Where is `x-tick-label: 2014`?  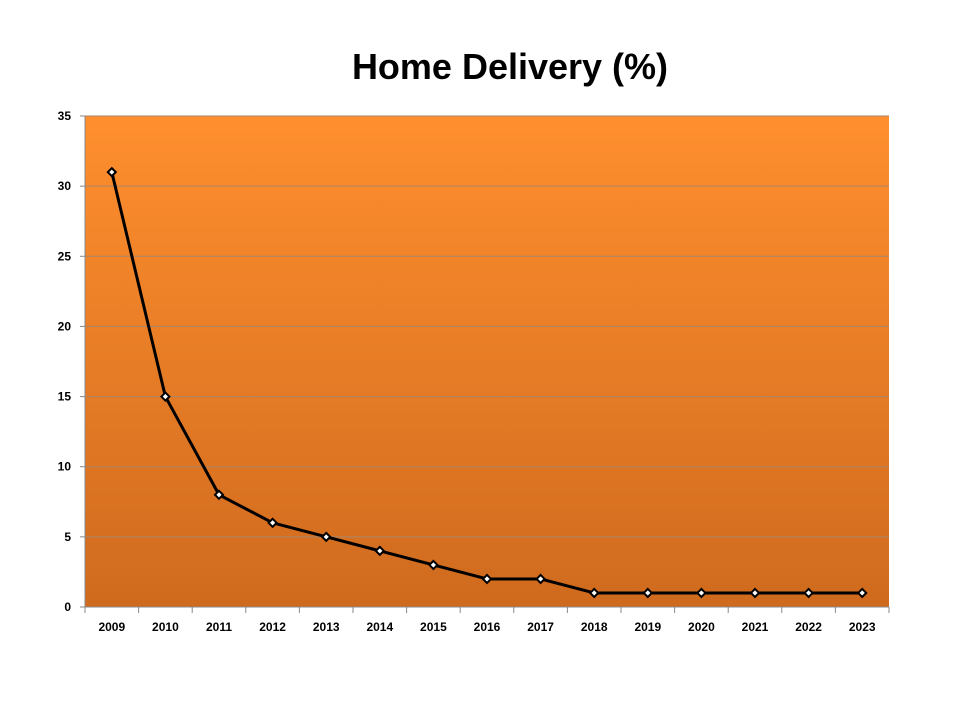
x-tick-label: 2014 is located at coordinates (379, 627).